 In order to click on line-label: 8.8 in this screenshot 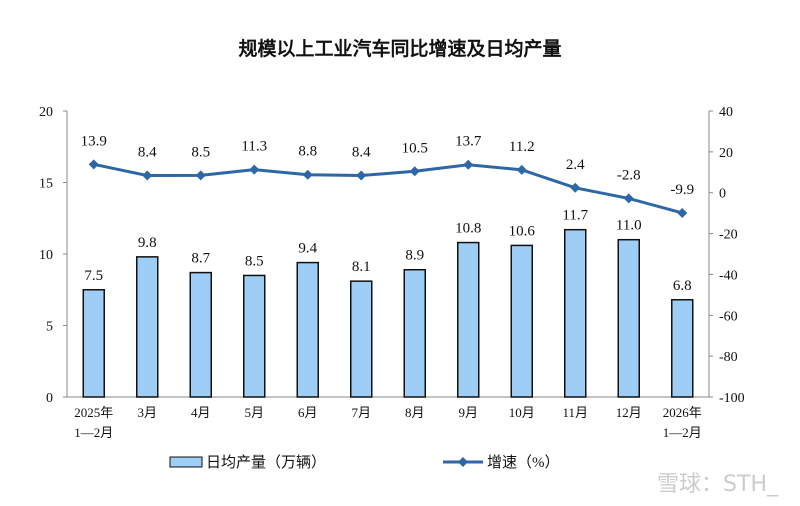, I will do `click(307, 152)`.